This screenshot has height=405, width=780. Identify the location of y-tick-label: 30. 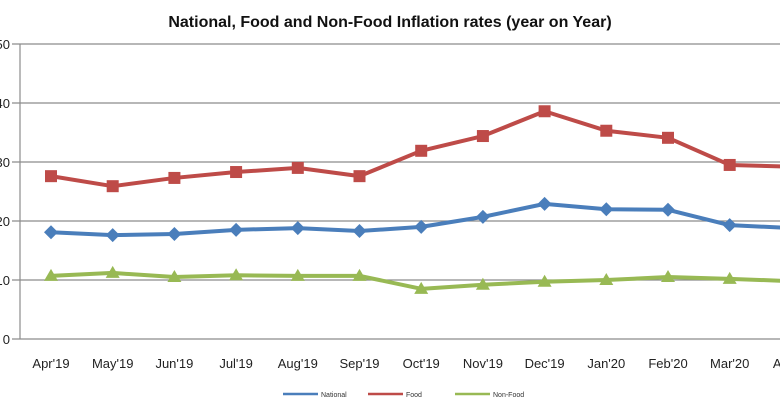
(5, 162).